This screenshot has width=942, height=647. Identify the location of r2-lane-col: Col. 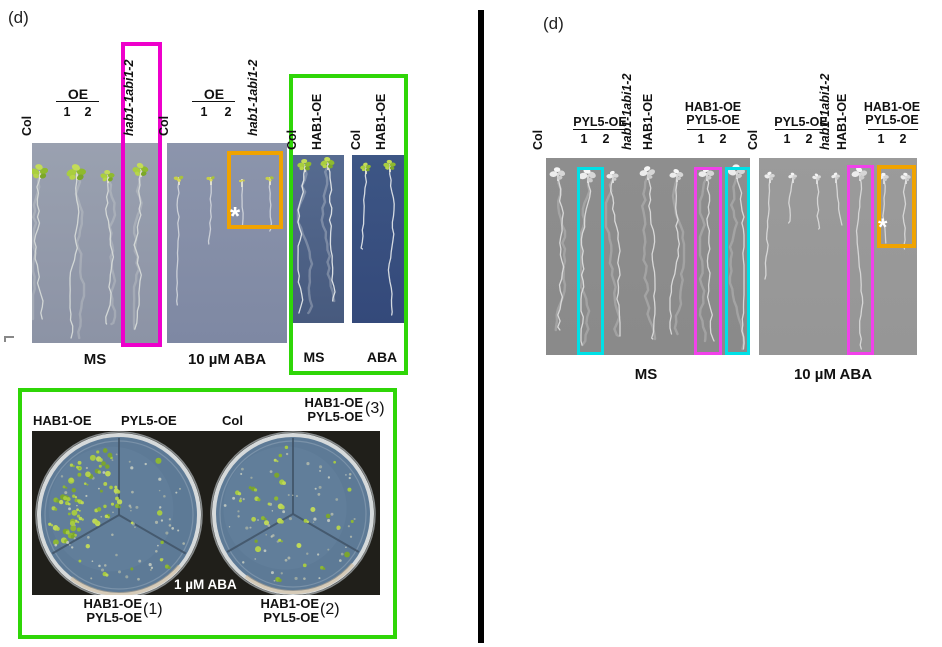
(753, 139).